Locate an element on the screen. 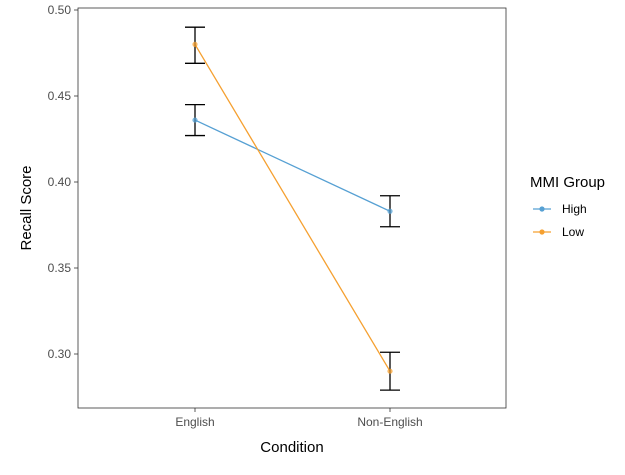 The width and height of the screenshot is (625, 475). x-axis-title: Condition is located at coordinates (291, 447).